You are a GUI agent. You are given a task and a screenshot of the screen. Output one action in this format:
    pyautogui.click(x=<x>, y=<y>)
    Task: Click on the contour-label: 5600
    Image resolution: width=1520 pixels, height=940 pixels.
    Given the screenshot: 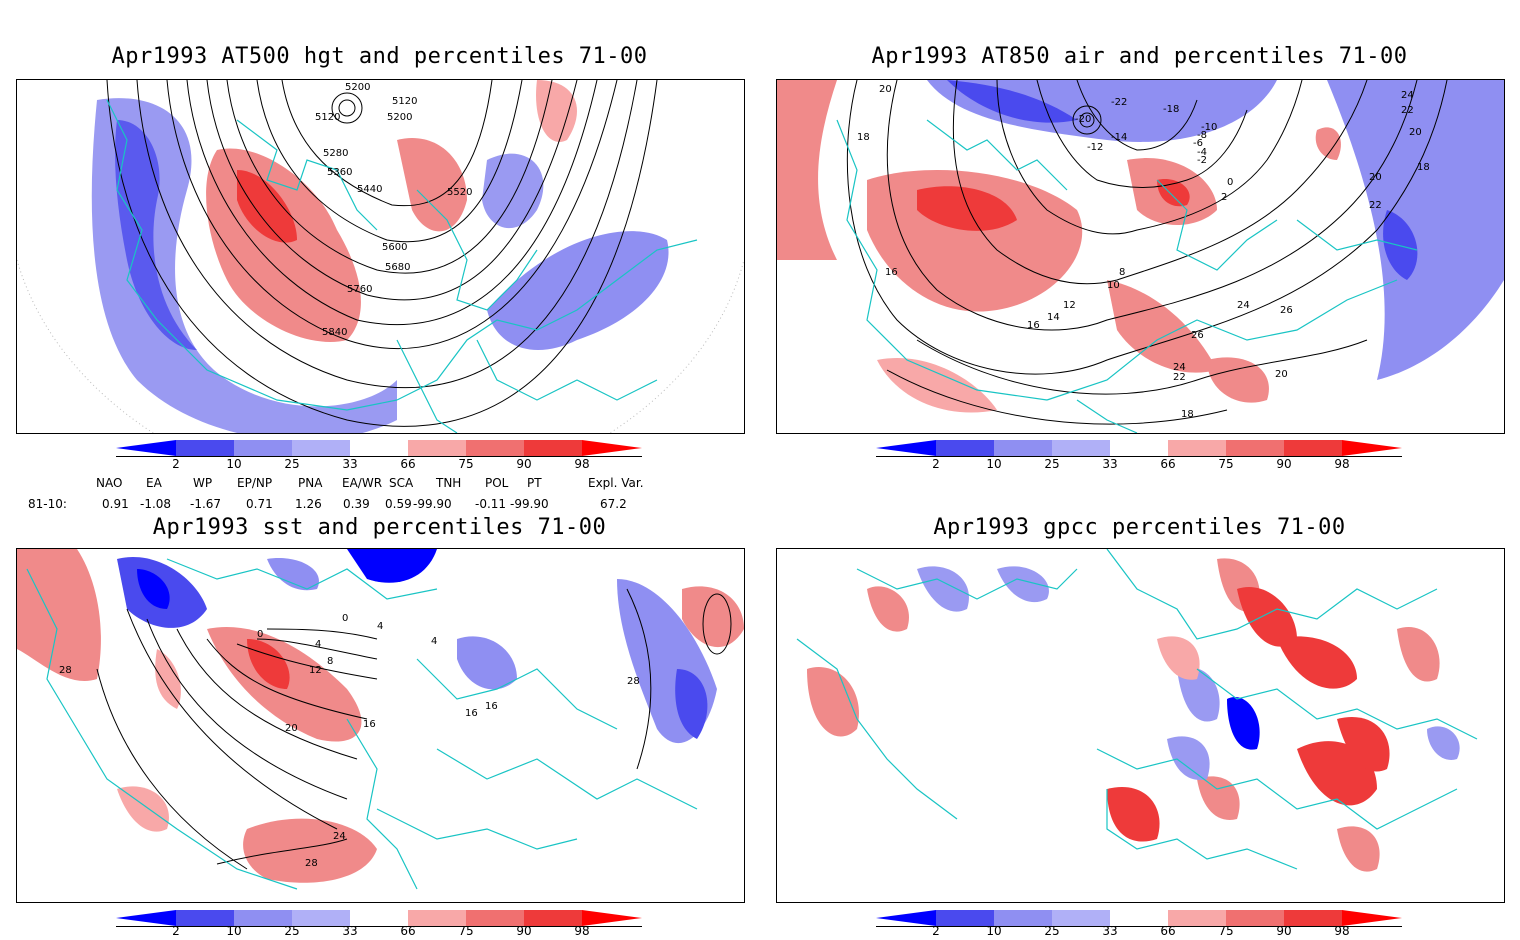 What is the action you would take?
    pyautogui.click(x=394, y=247)
    